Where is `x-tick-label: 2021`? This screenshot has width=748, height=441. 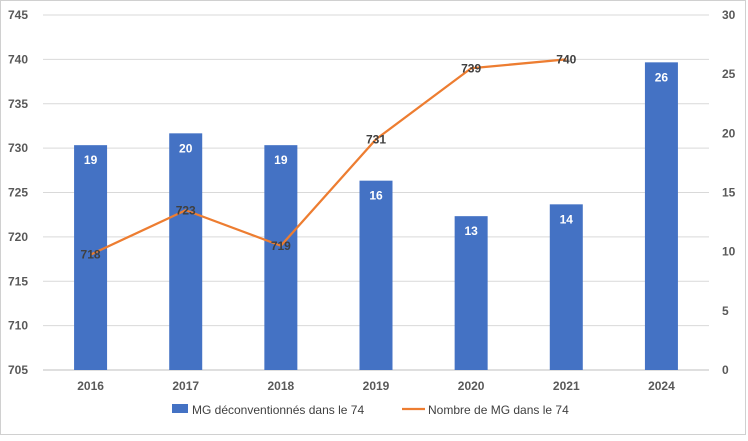 x-tick-label: 2021 is located at coordinates (566, 386).